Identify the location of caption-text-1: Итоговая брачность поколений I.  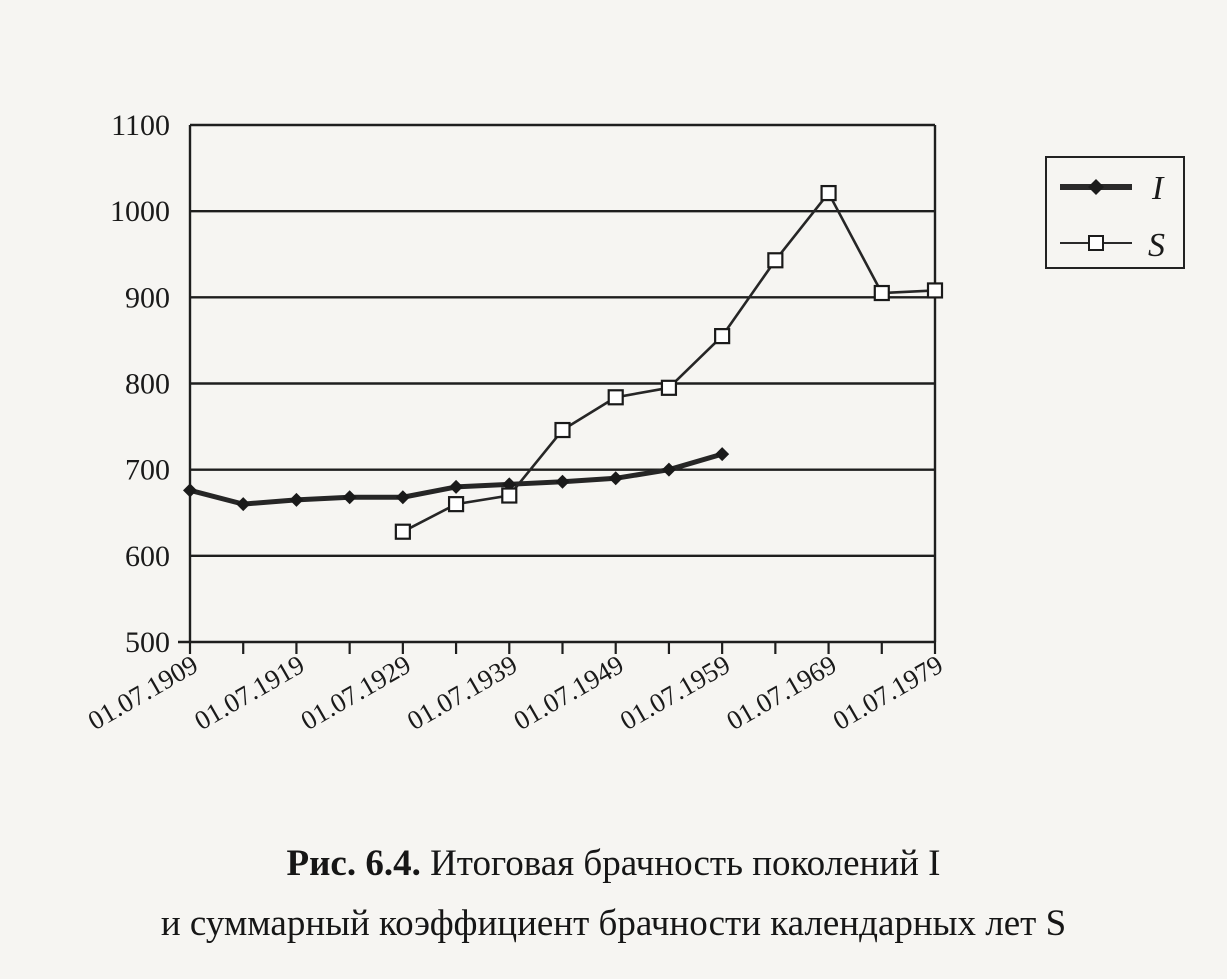
(685, 863).